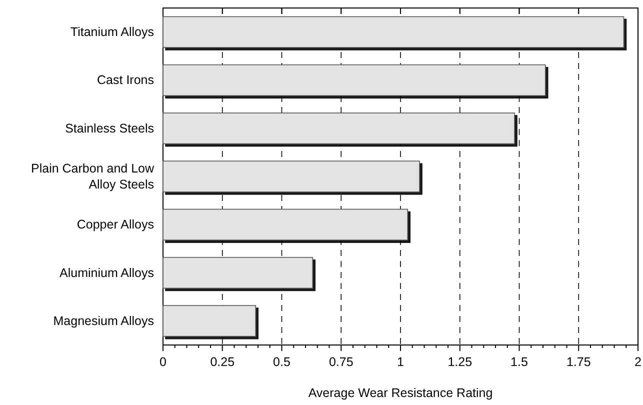 The height and width of the screenshot is (405, 643). What do you see at coordinates (460, 362) in the screenshot?
I see `x-tick-label: 1.25` at bounding box center [460, 362].